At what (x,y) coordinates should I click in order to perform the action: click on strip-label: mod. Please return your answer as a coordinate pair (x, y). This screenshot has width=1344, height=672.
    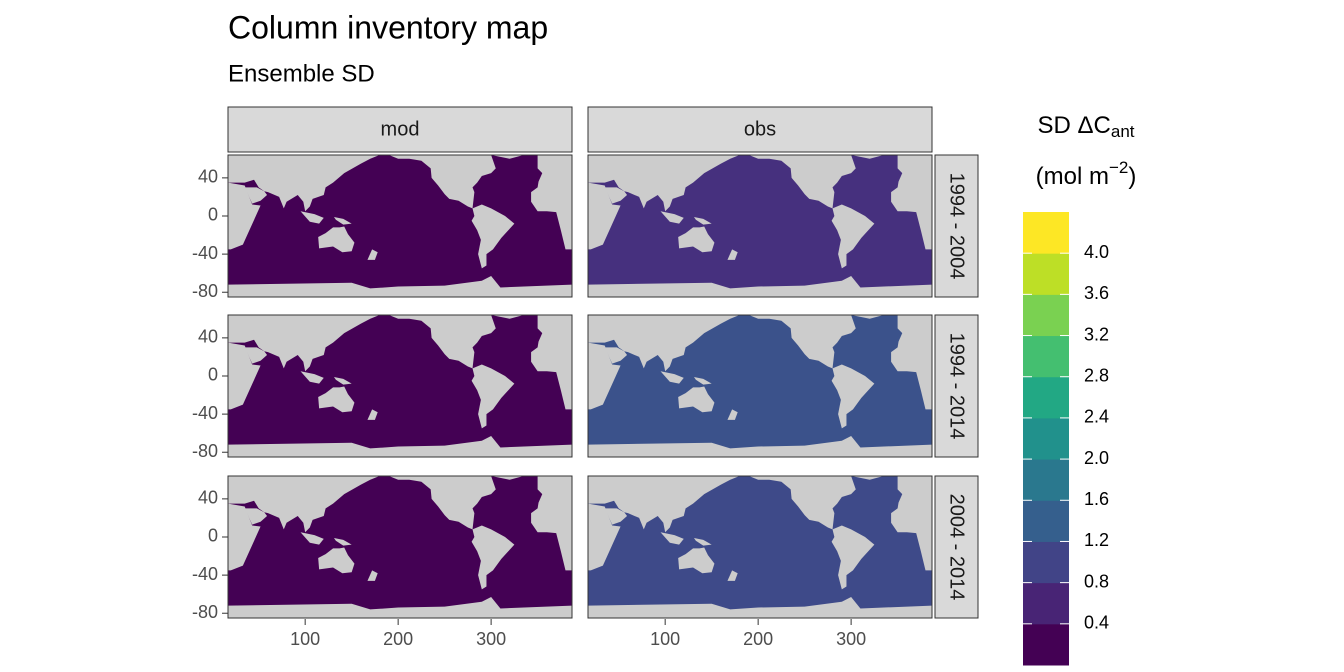
    Looking at the image, I should click on (400, 129).